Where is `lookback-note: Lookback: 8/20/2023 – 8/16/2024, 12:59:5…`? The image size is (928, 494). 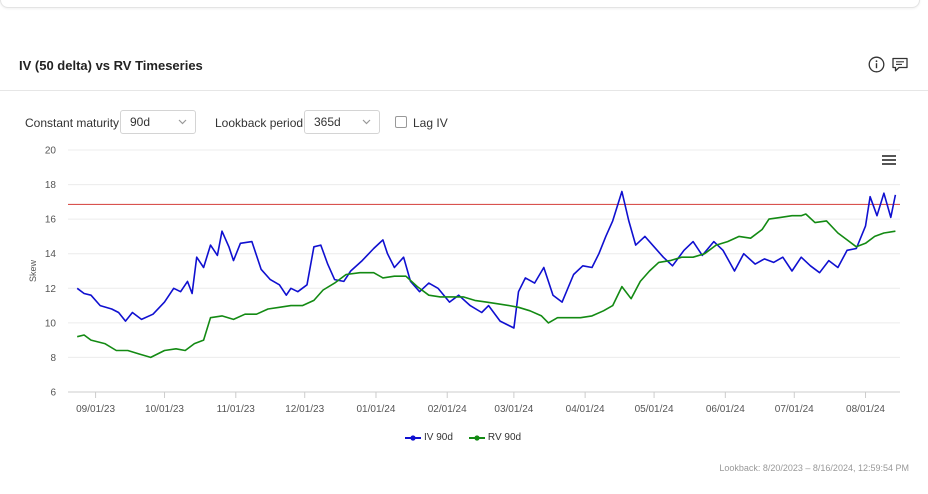
lookback-note: Lookback: 8/20/2023 – 8/16/2024, 12:59:5… is located at coordinates (814, 468).